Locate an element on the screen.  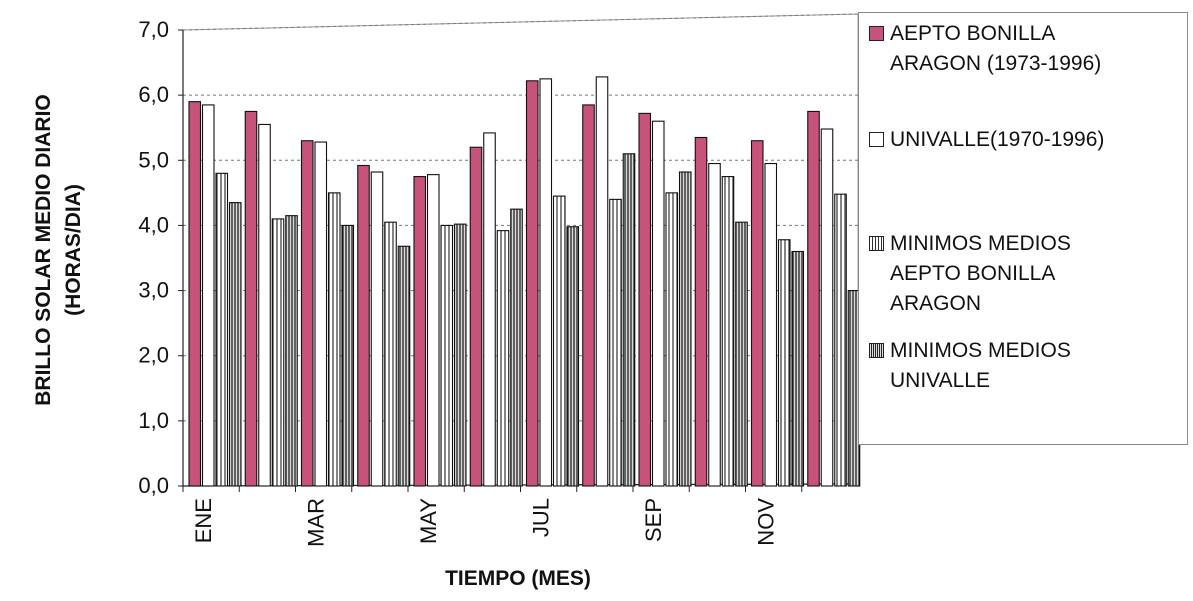
x-tick-label-mar: MAR is located at coordinates (316, 522).